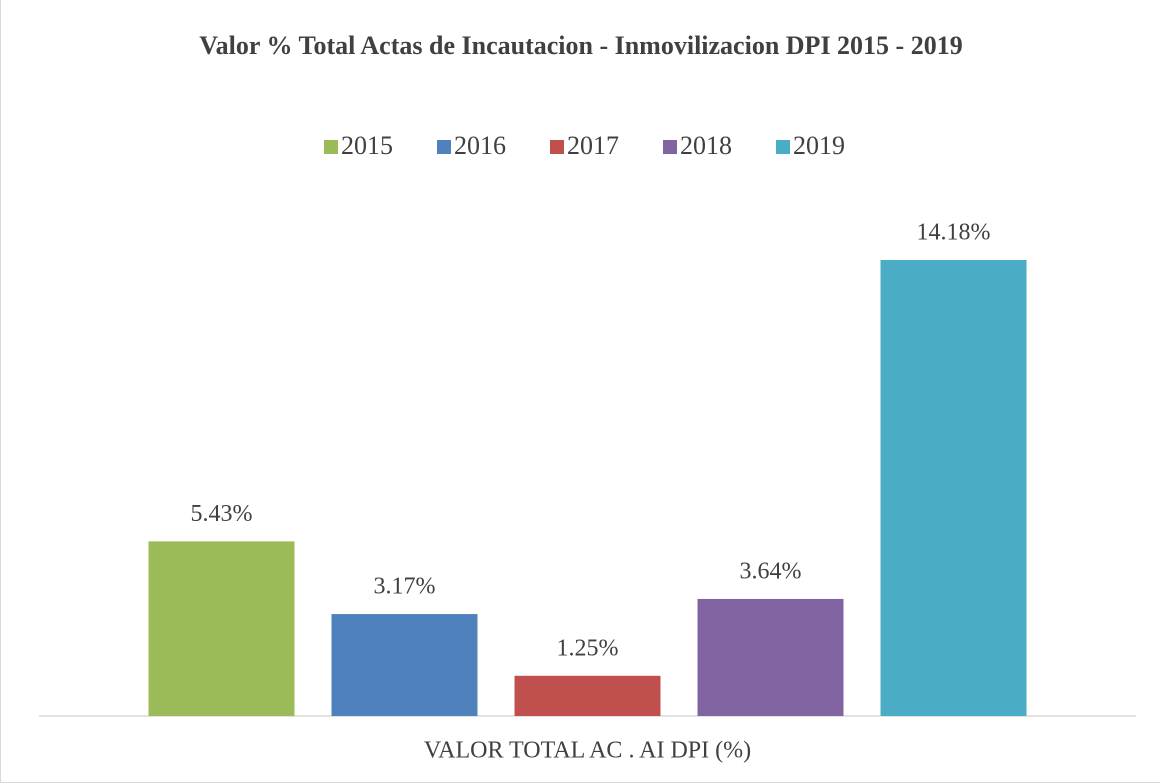  Describe the element at coordinates (367, 145) in the screenshot. I see `legend-label: 2015` at that location.